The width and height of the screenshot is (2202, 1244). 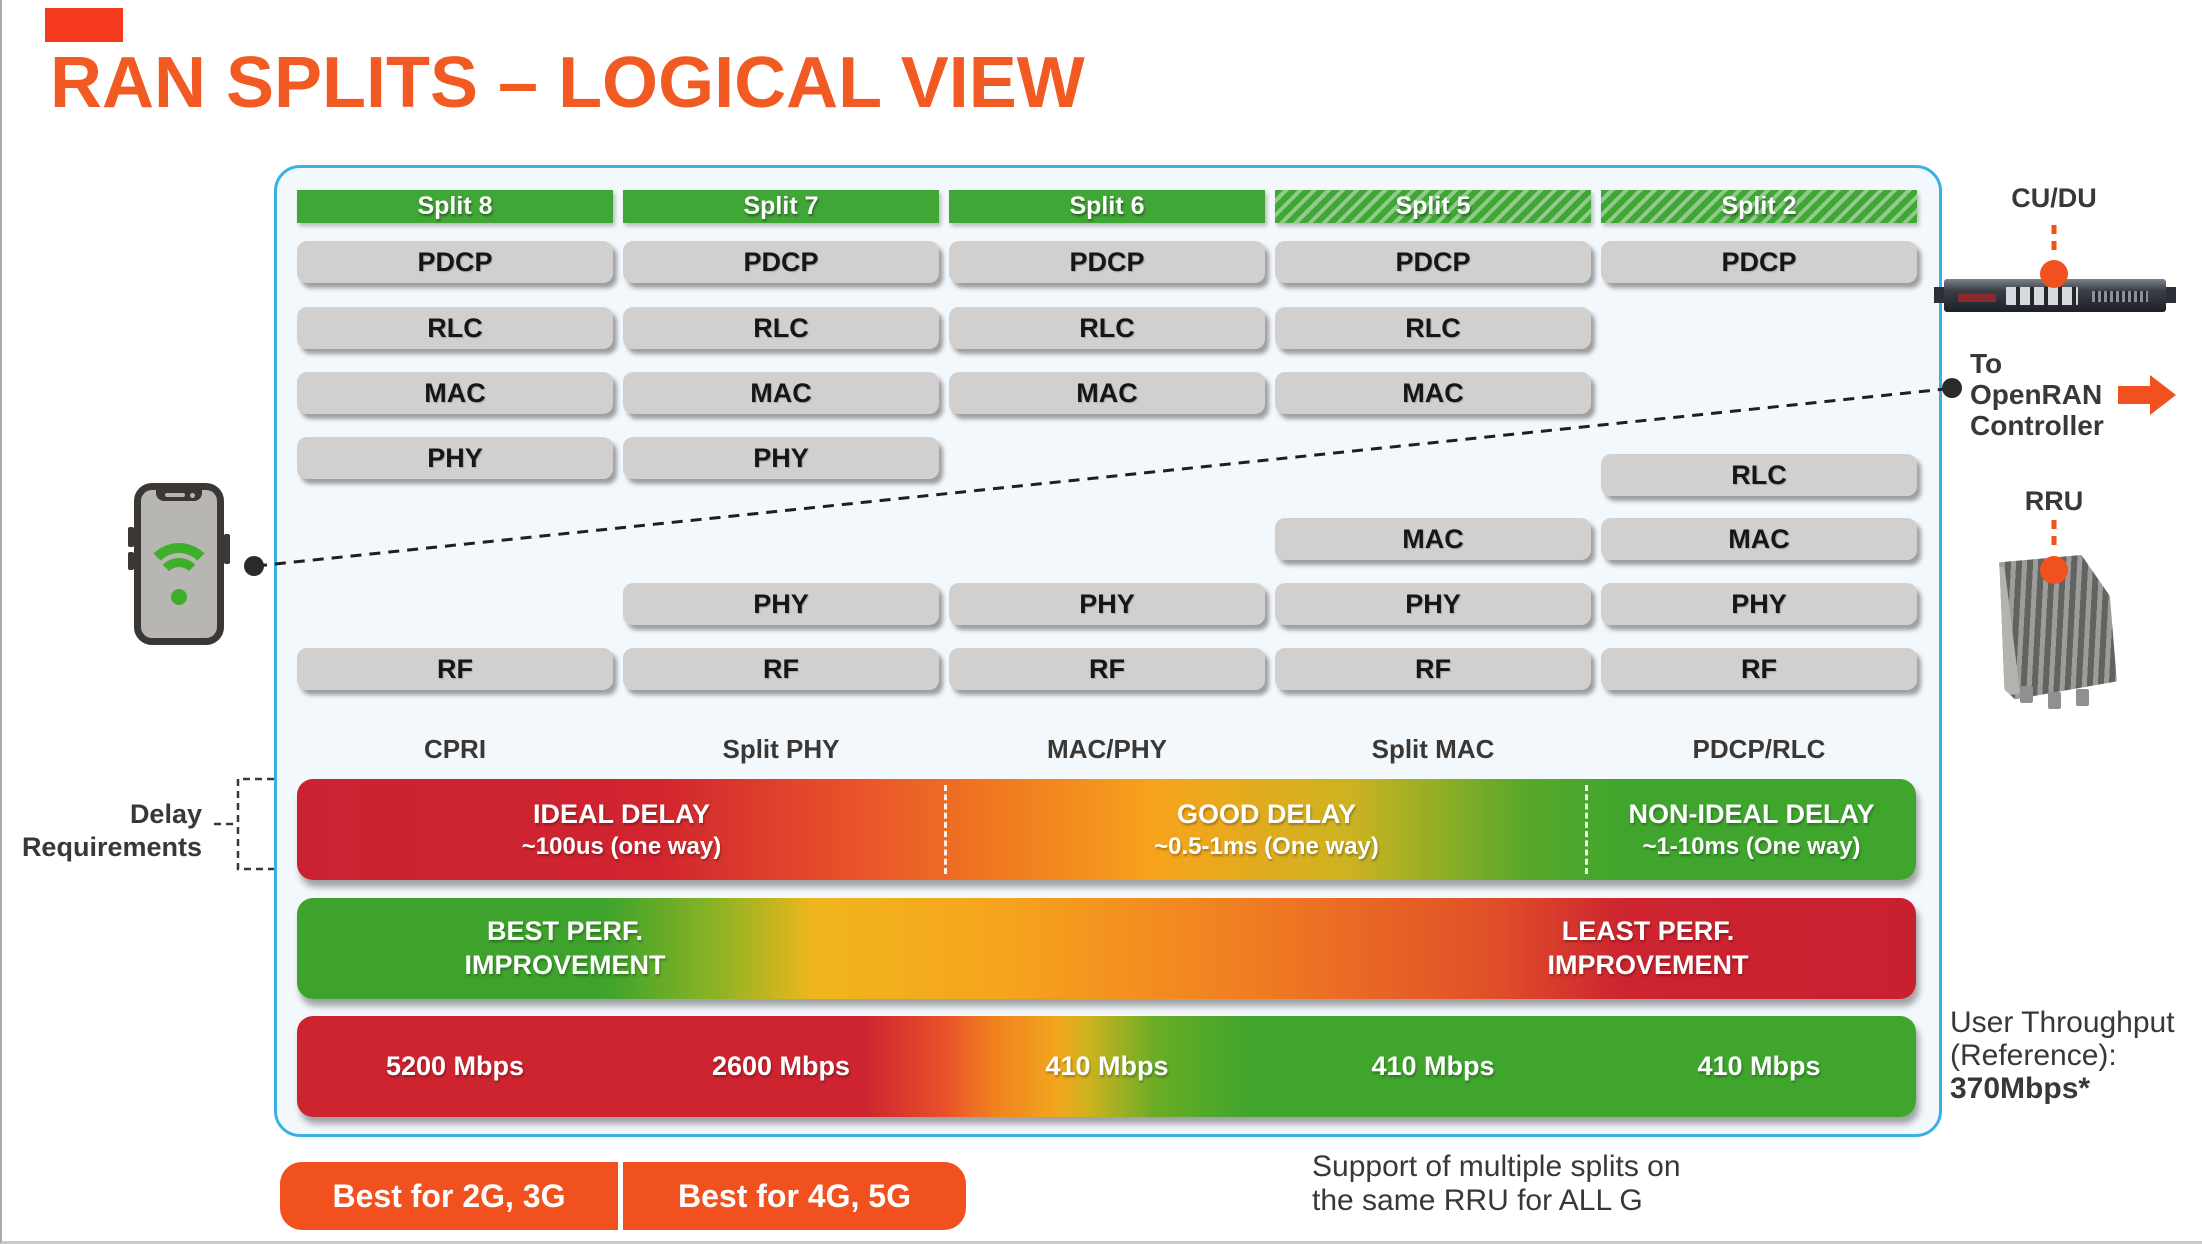 What do you see at coordinates (455, 458) in the screenshot?
I see `layer-box-phy: PHY` at bounding box center [455, 458].